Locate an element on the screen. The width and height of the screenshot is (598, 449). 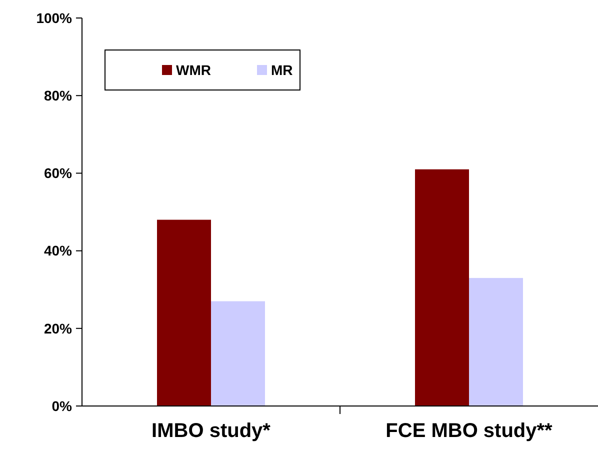
x-tick-label: FCE MBO study** is located at coordinates (469, 431).